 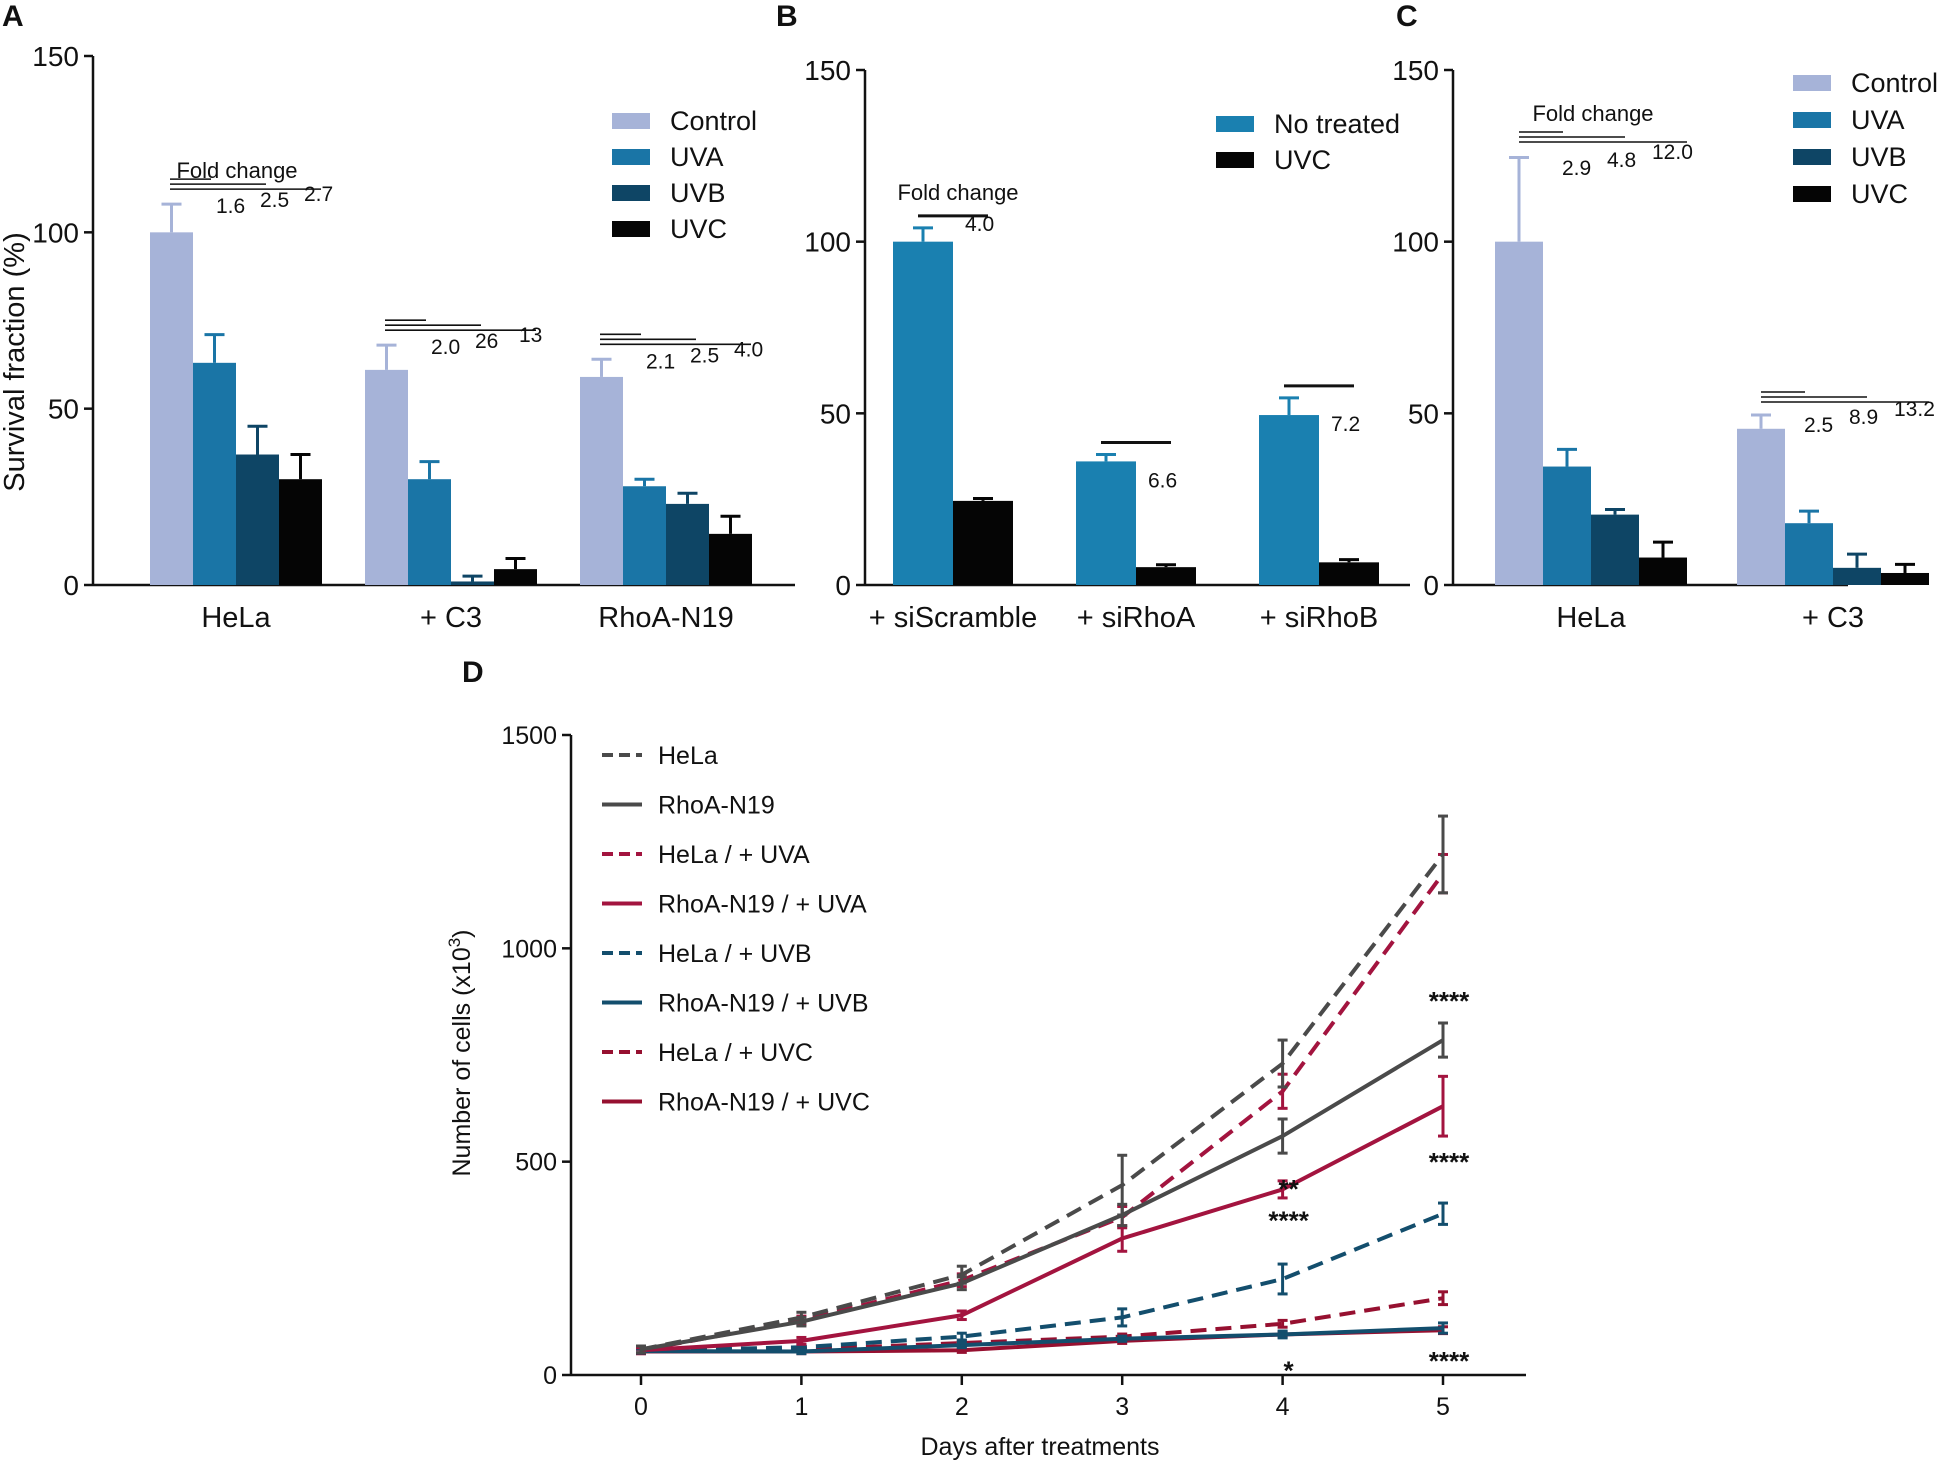 What do you see at coordinates (71, 585) in the screenshot?
I see `panel-a-y-tick-label: 0` at bounding box center [71, 585].